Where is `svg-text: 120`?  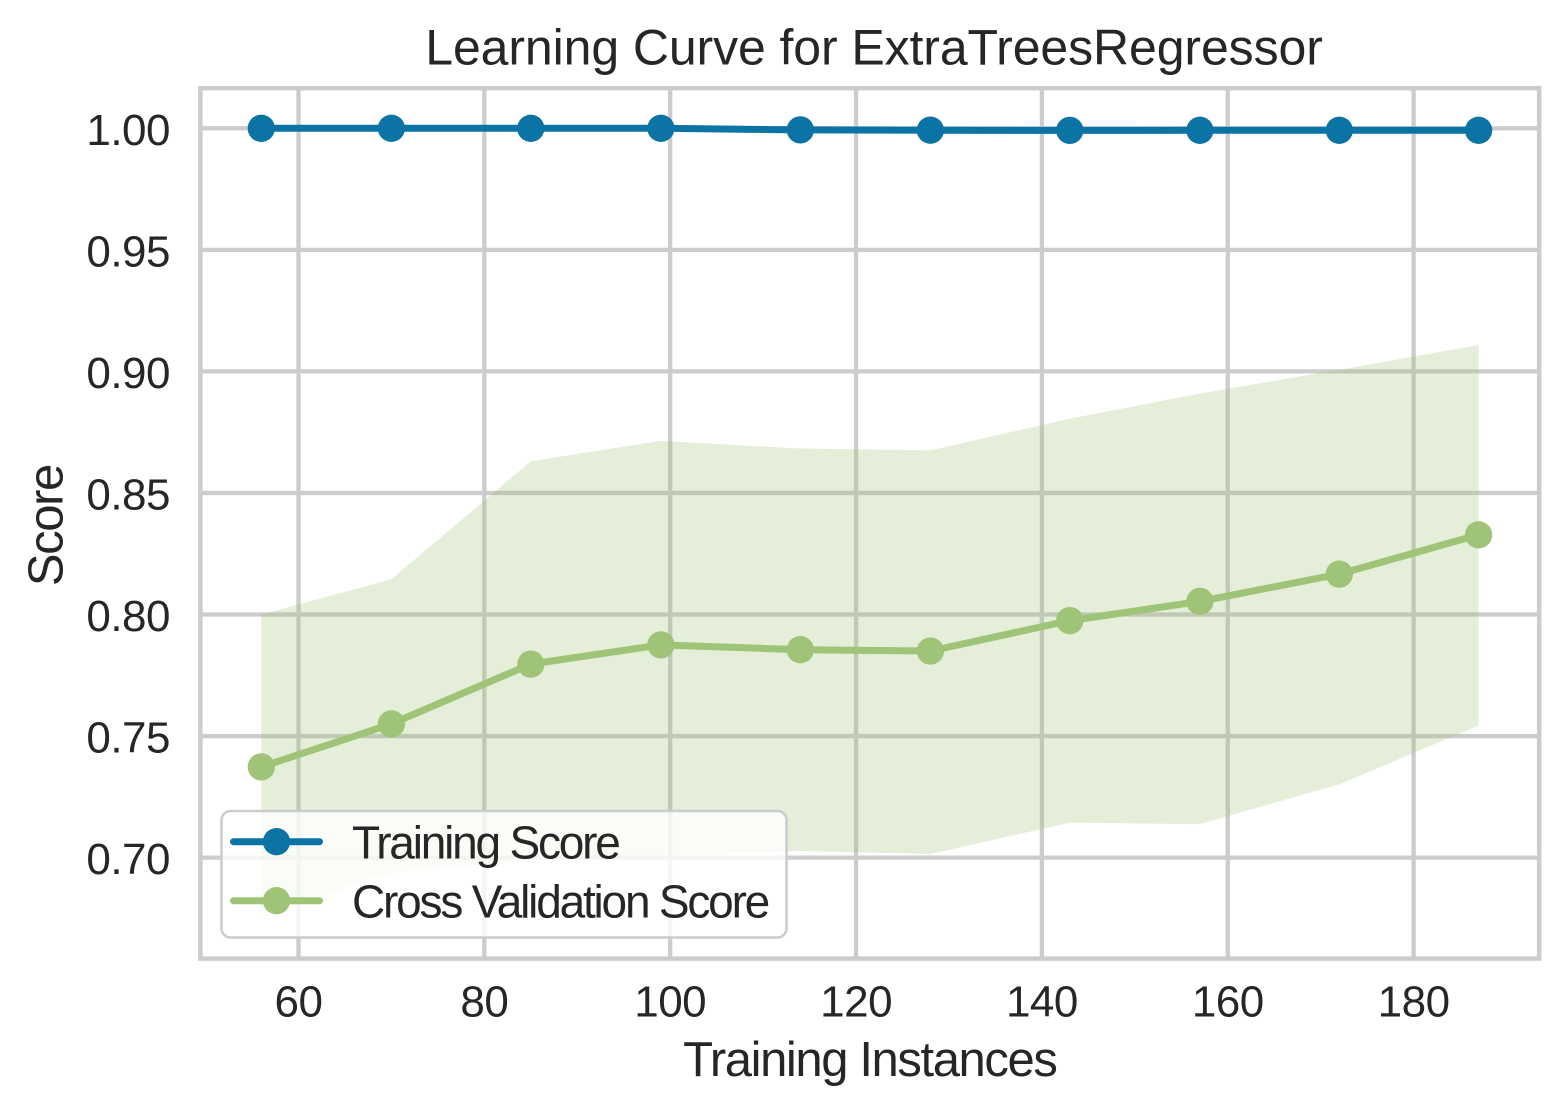 svg-text: 120 is located at coordinates (856, 1001).